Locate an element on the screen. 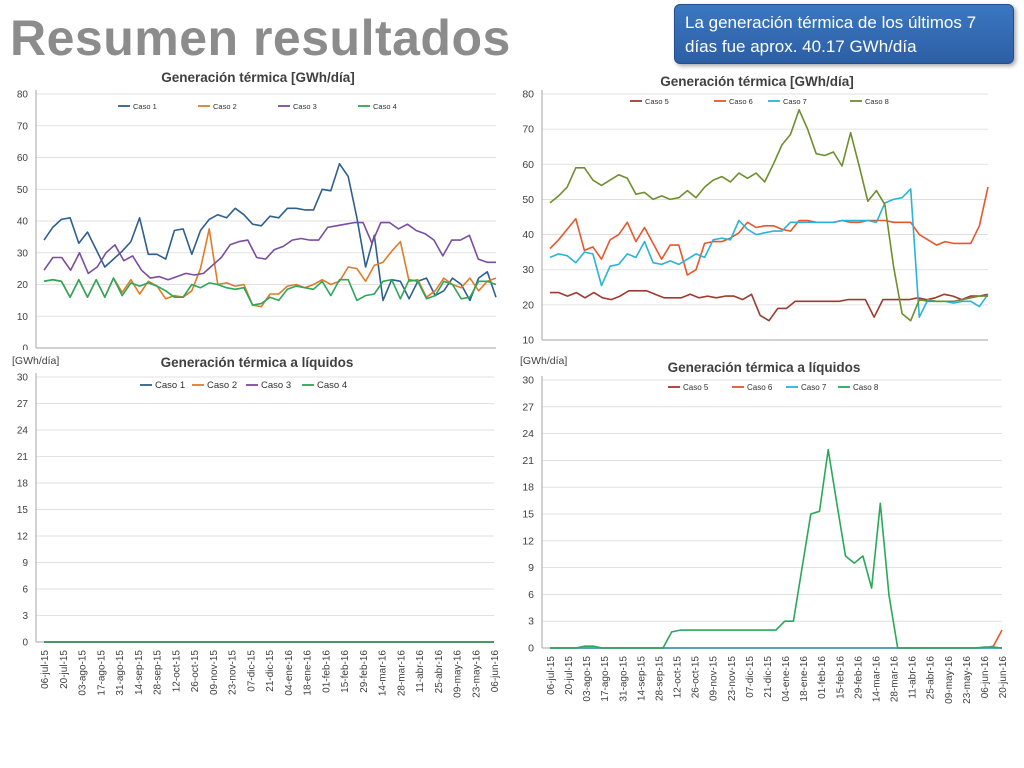 This screenshot has width=1024, height=768. slide-title: Resumen resultados is located at coordinates (260, 38).